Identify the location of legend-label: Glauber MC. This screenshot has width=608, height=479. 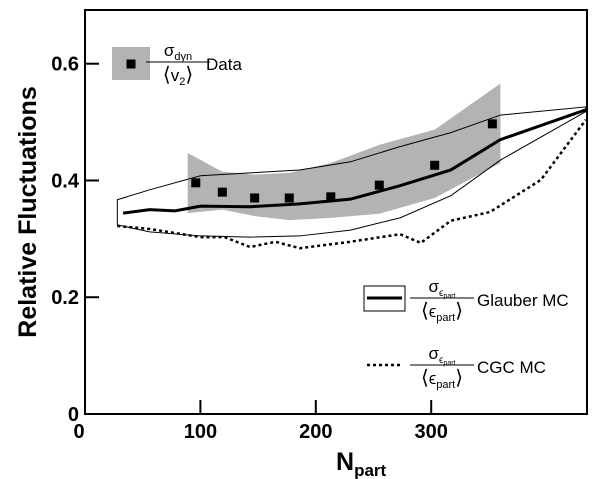
(523, 300).